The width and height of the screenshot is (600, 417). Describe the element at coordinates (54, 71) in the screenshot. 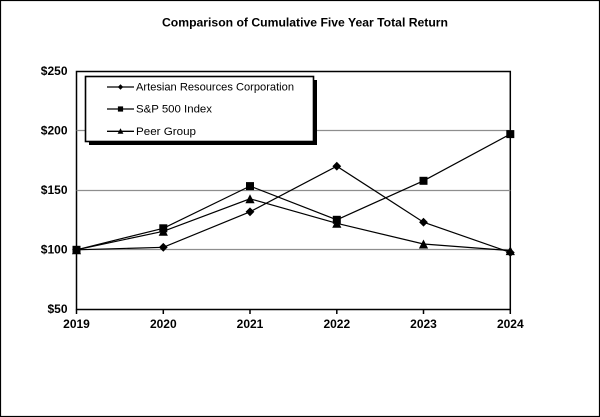

I see `svg-text: $250` at that location.